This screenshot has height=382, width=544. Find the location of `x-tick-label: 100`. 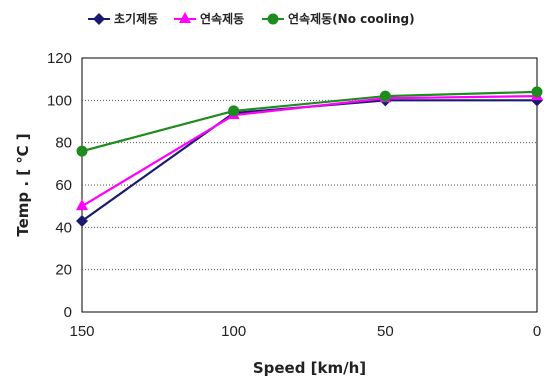

x-tick-label: 100 is located at coordinates (233, 331).